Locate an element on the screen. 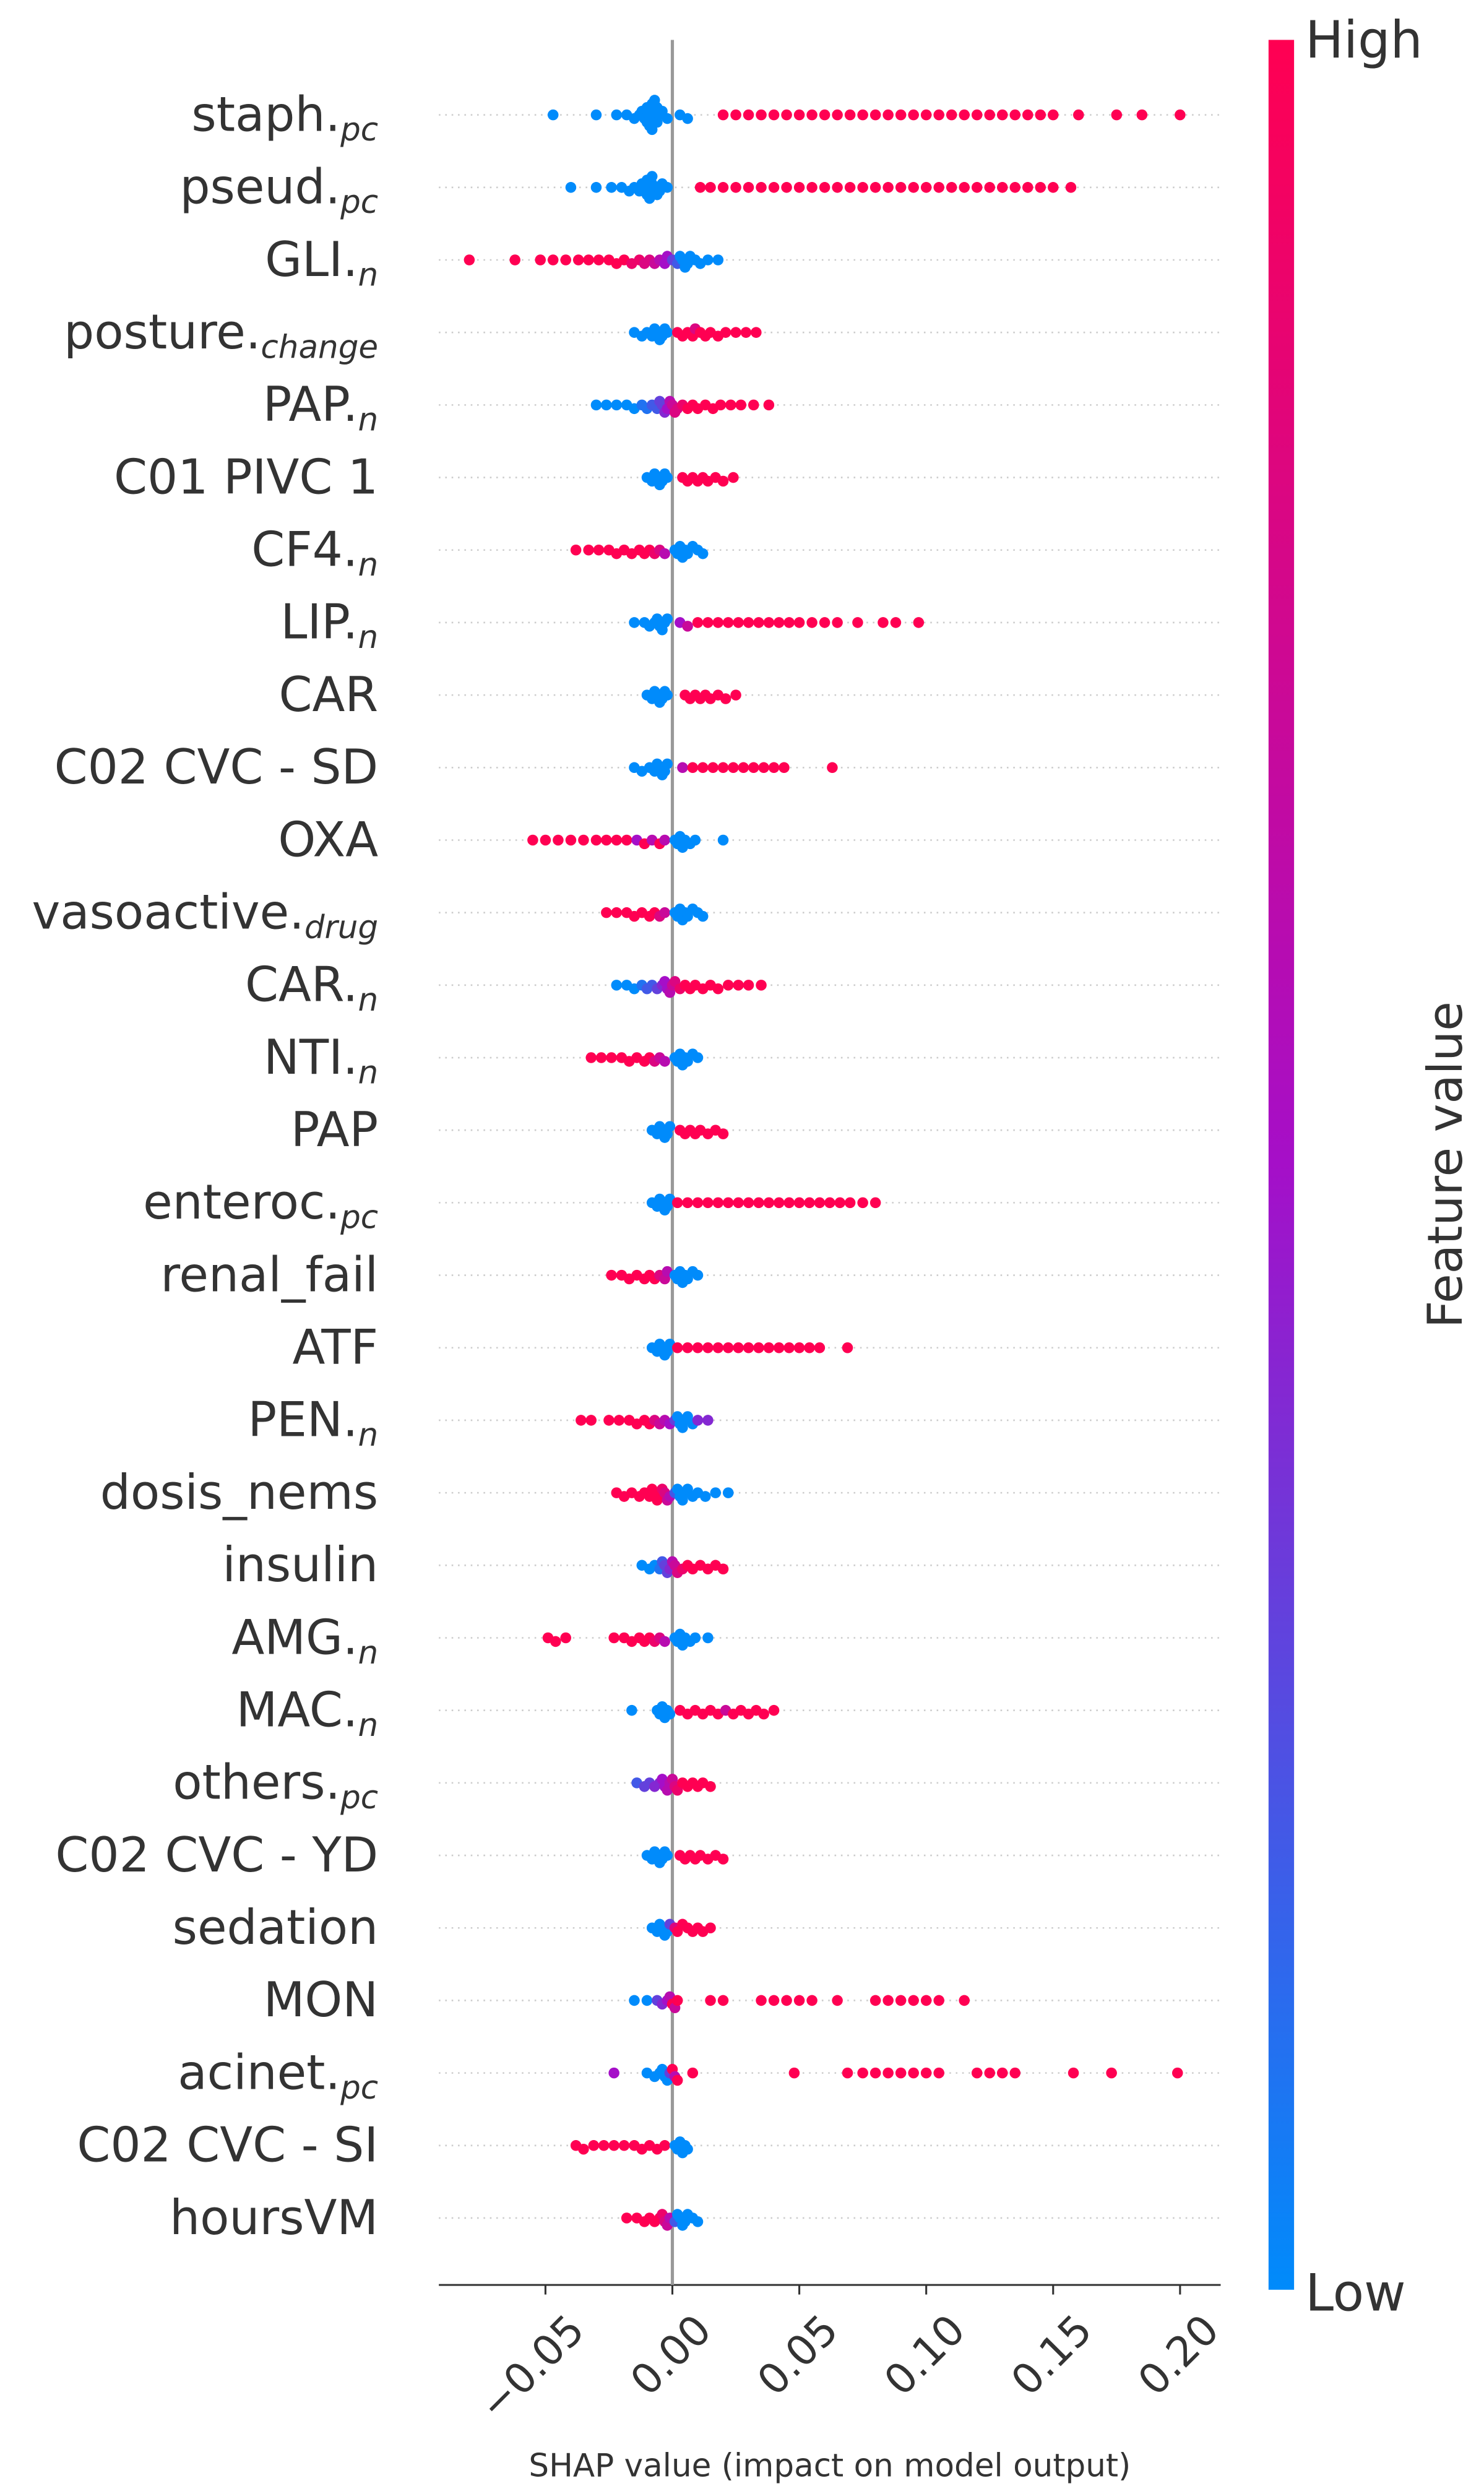 This screenshot has height=2486, width=1484. feature-name: CAR. is located at coordinates (301, 985).